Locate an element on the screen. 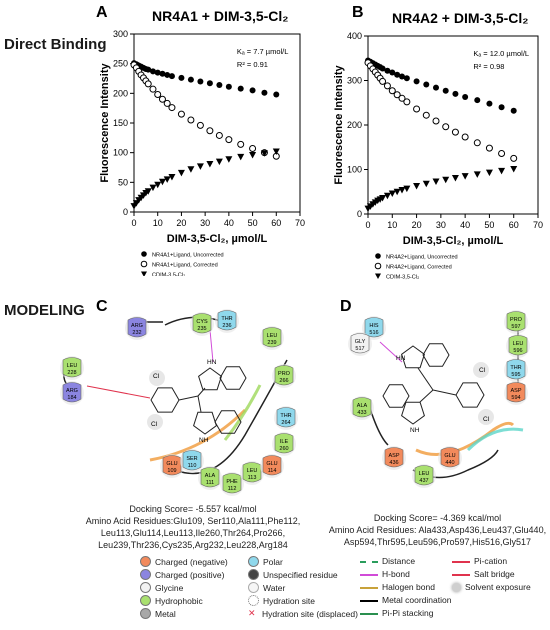 The height and width of the screenshot is (630, 550). legend-row-displaced: ✕ Hydration site (displaced) is located at coordinates (303, 613).